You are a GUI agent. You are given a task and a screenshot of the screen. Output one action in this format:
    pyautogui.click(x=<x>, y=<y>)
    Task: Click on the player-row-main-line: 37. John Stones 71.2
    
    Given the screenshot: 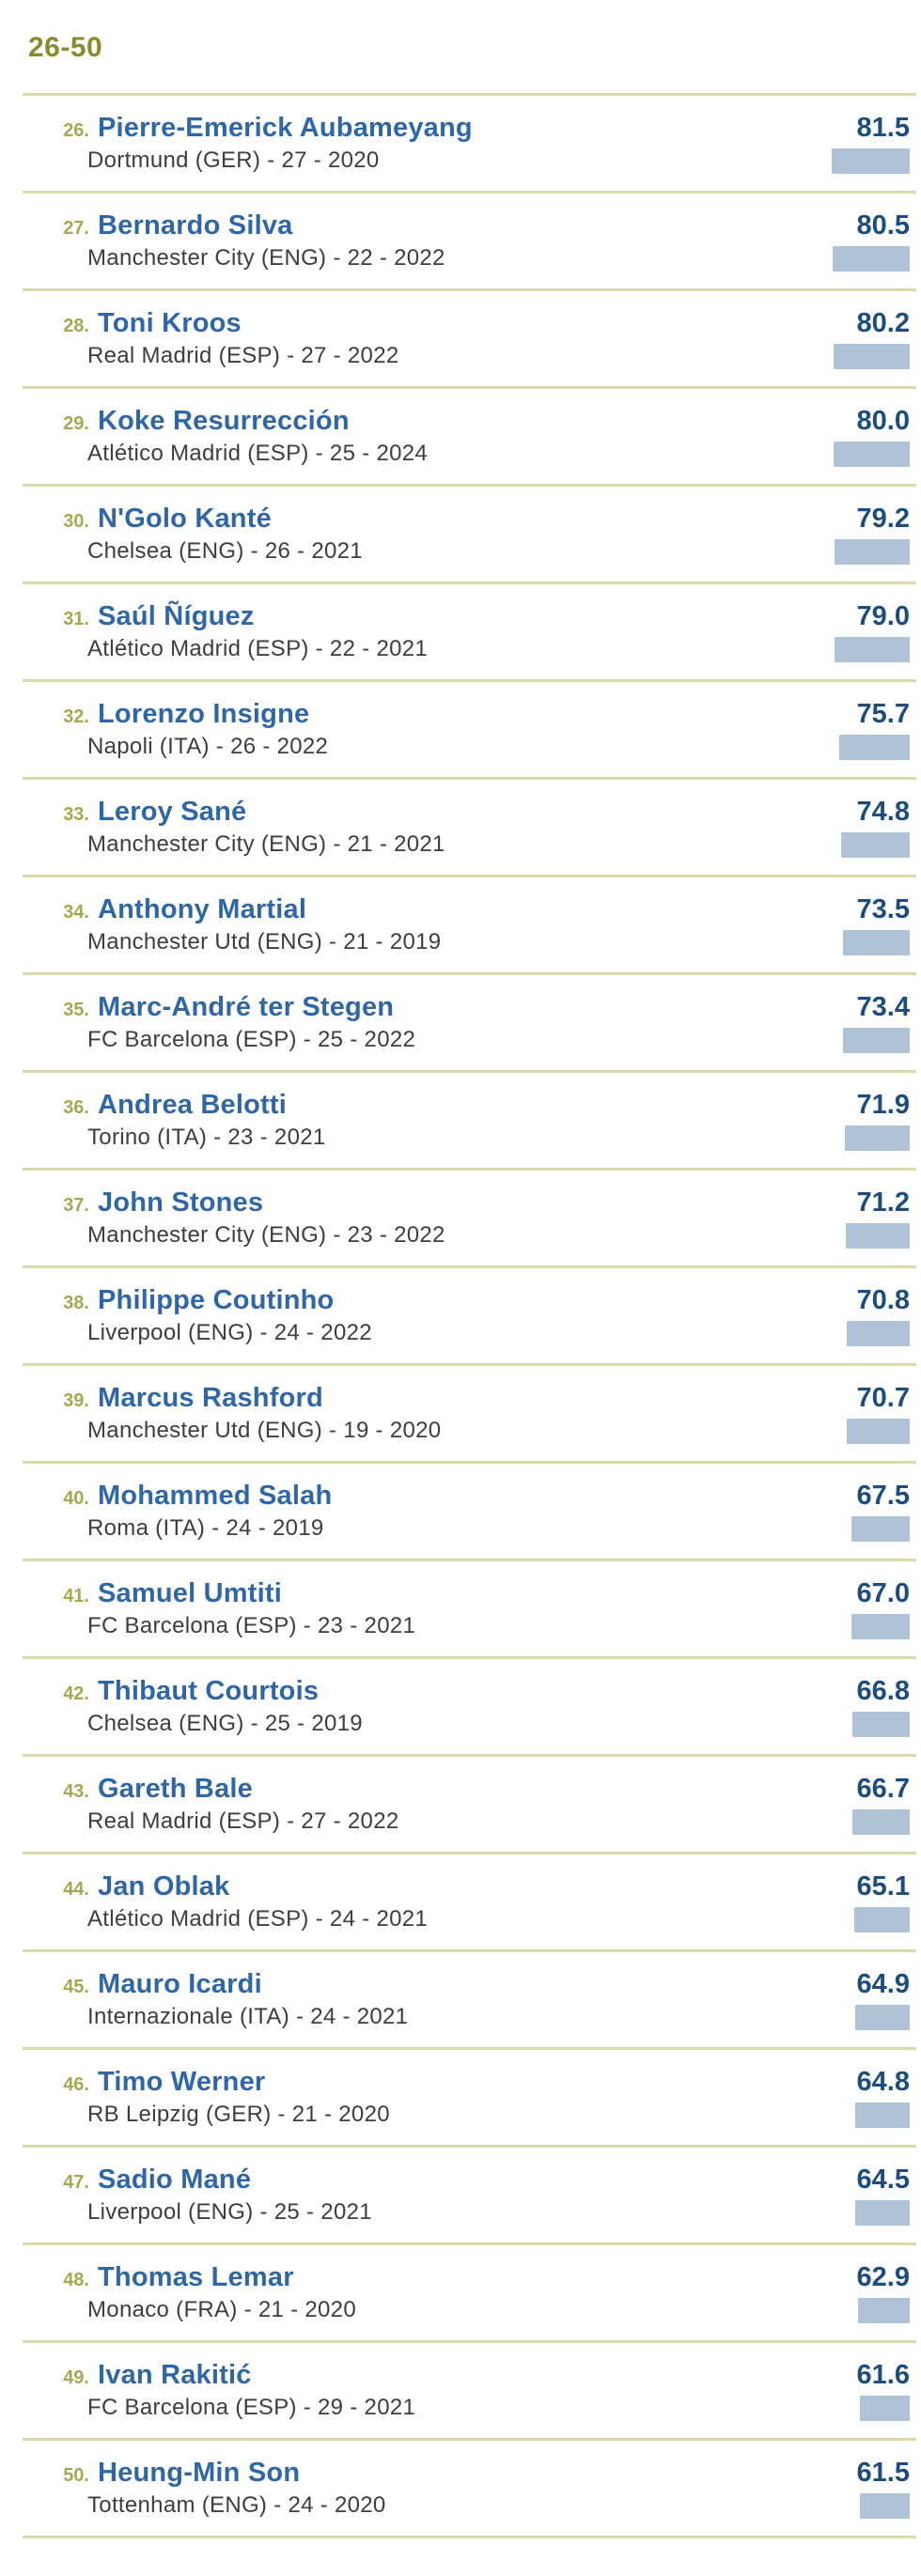 What is the action you would take?
    pyautogui.click(x=467, y=1202)
    